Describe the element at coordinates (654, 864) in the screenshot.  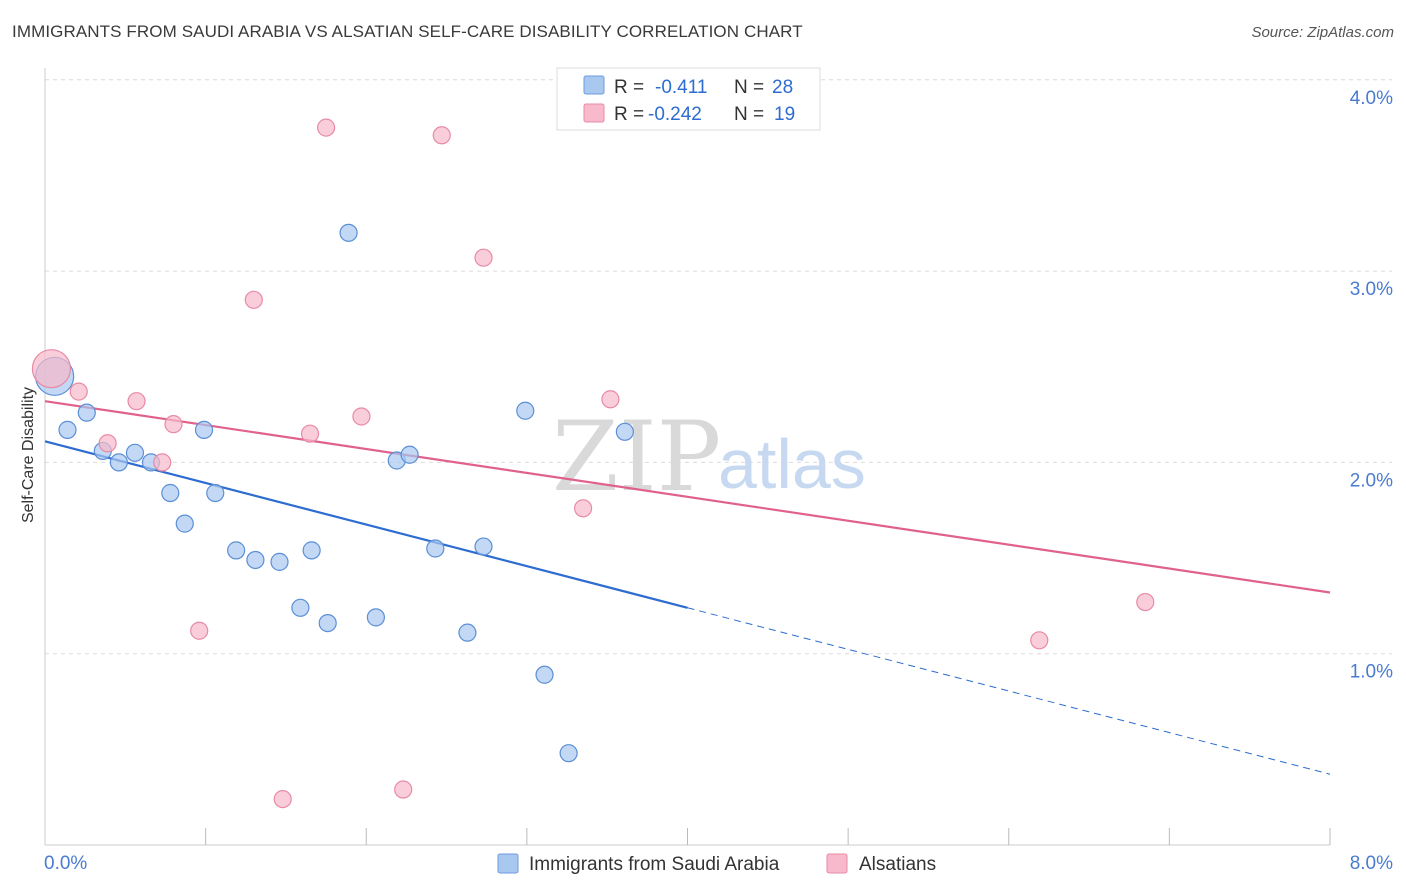
I see `bottom-legend-label-saudi: Immigrants from Saudi Arabia` at that location.